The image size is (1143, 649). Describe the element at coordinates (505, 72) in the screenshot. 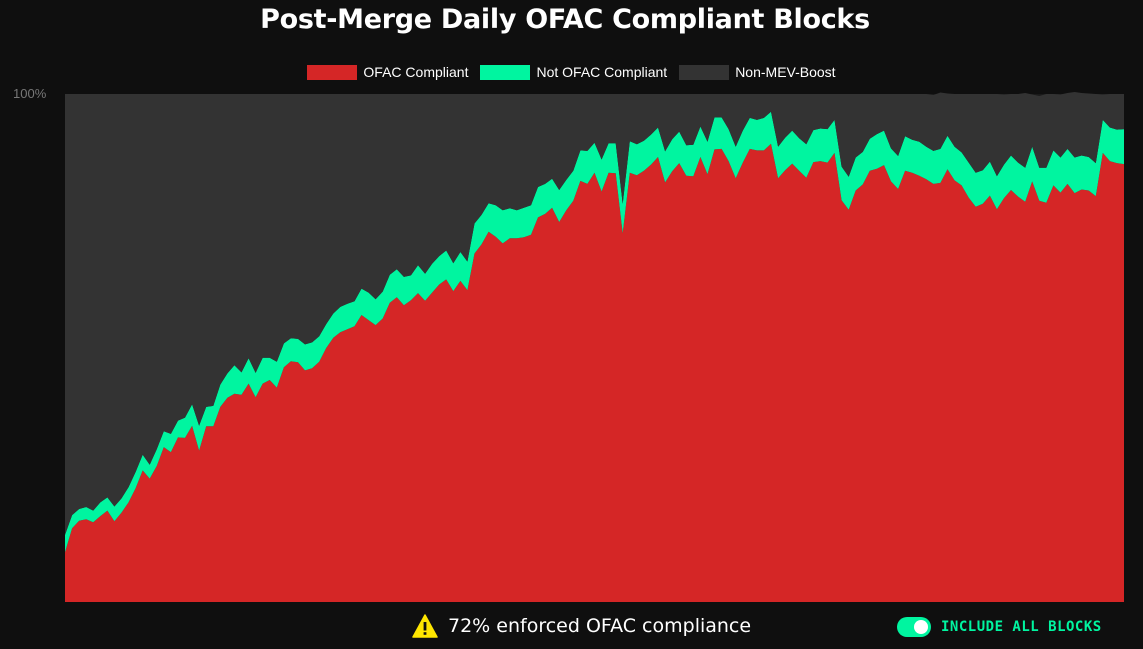

I see `legend-swatch-not-ofac-compliant` at that location.